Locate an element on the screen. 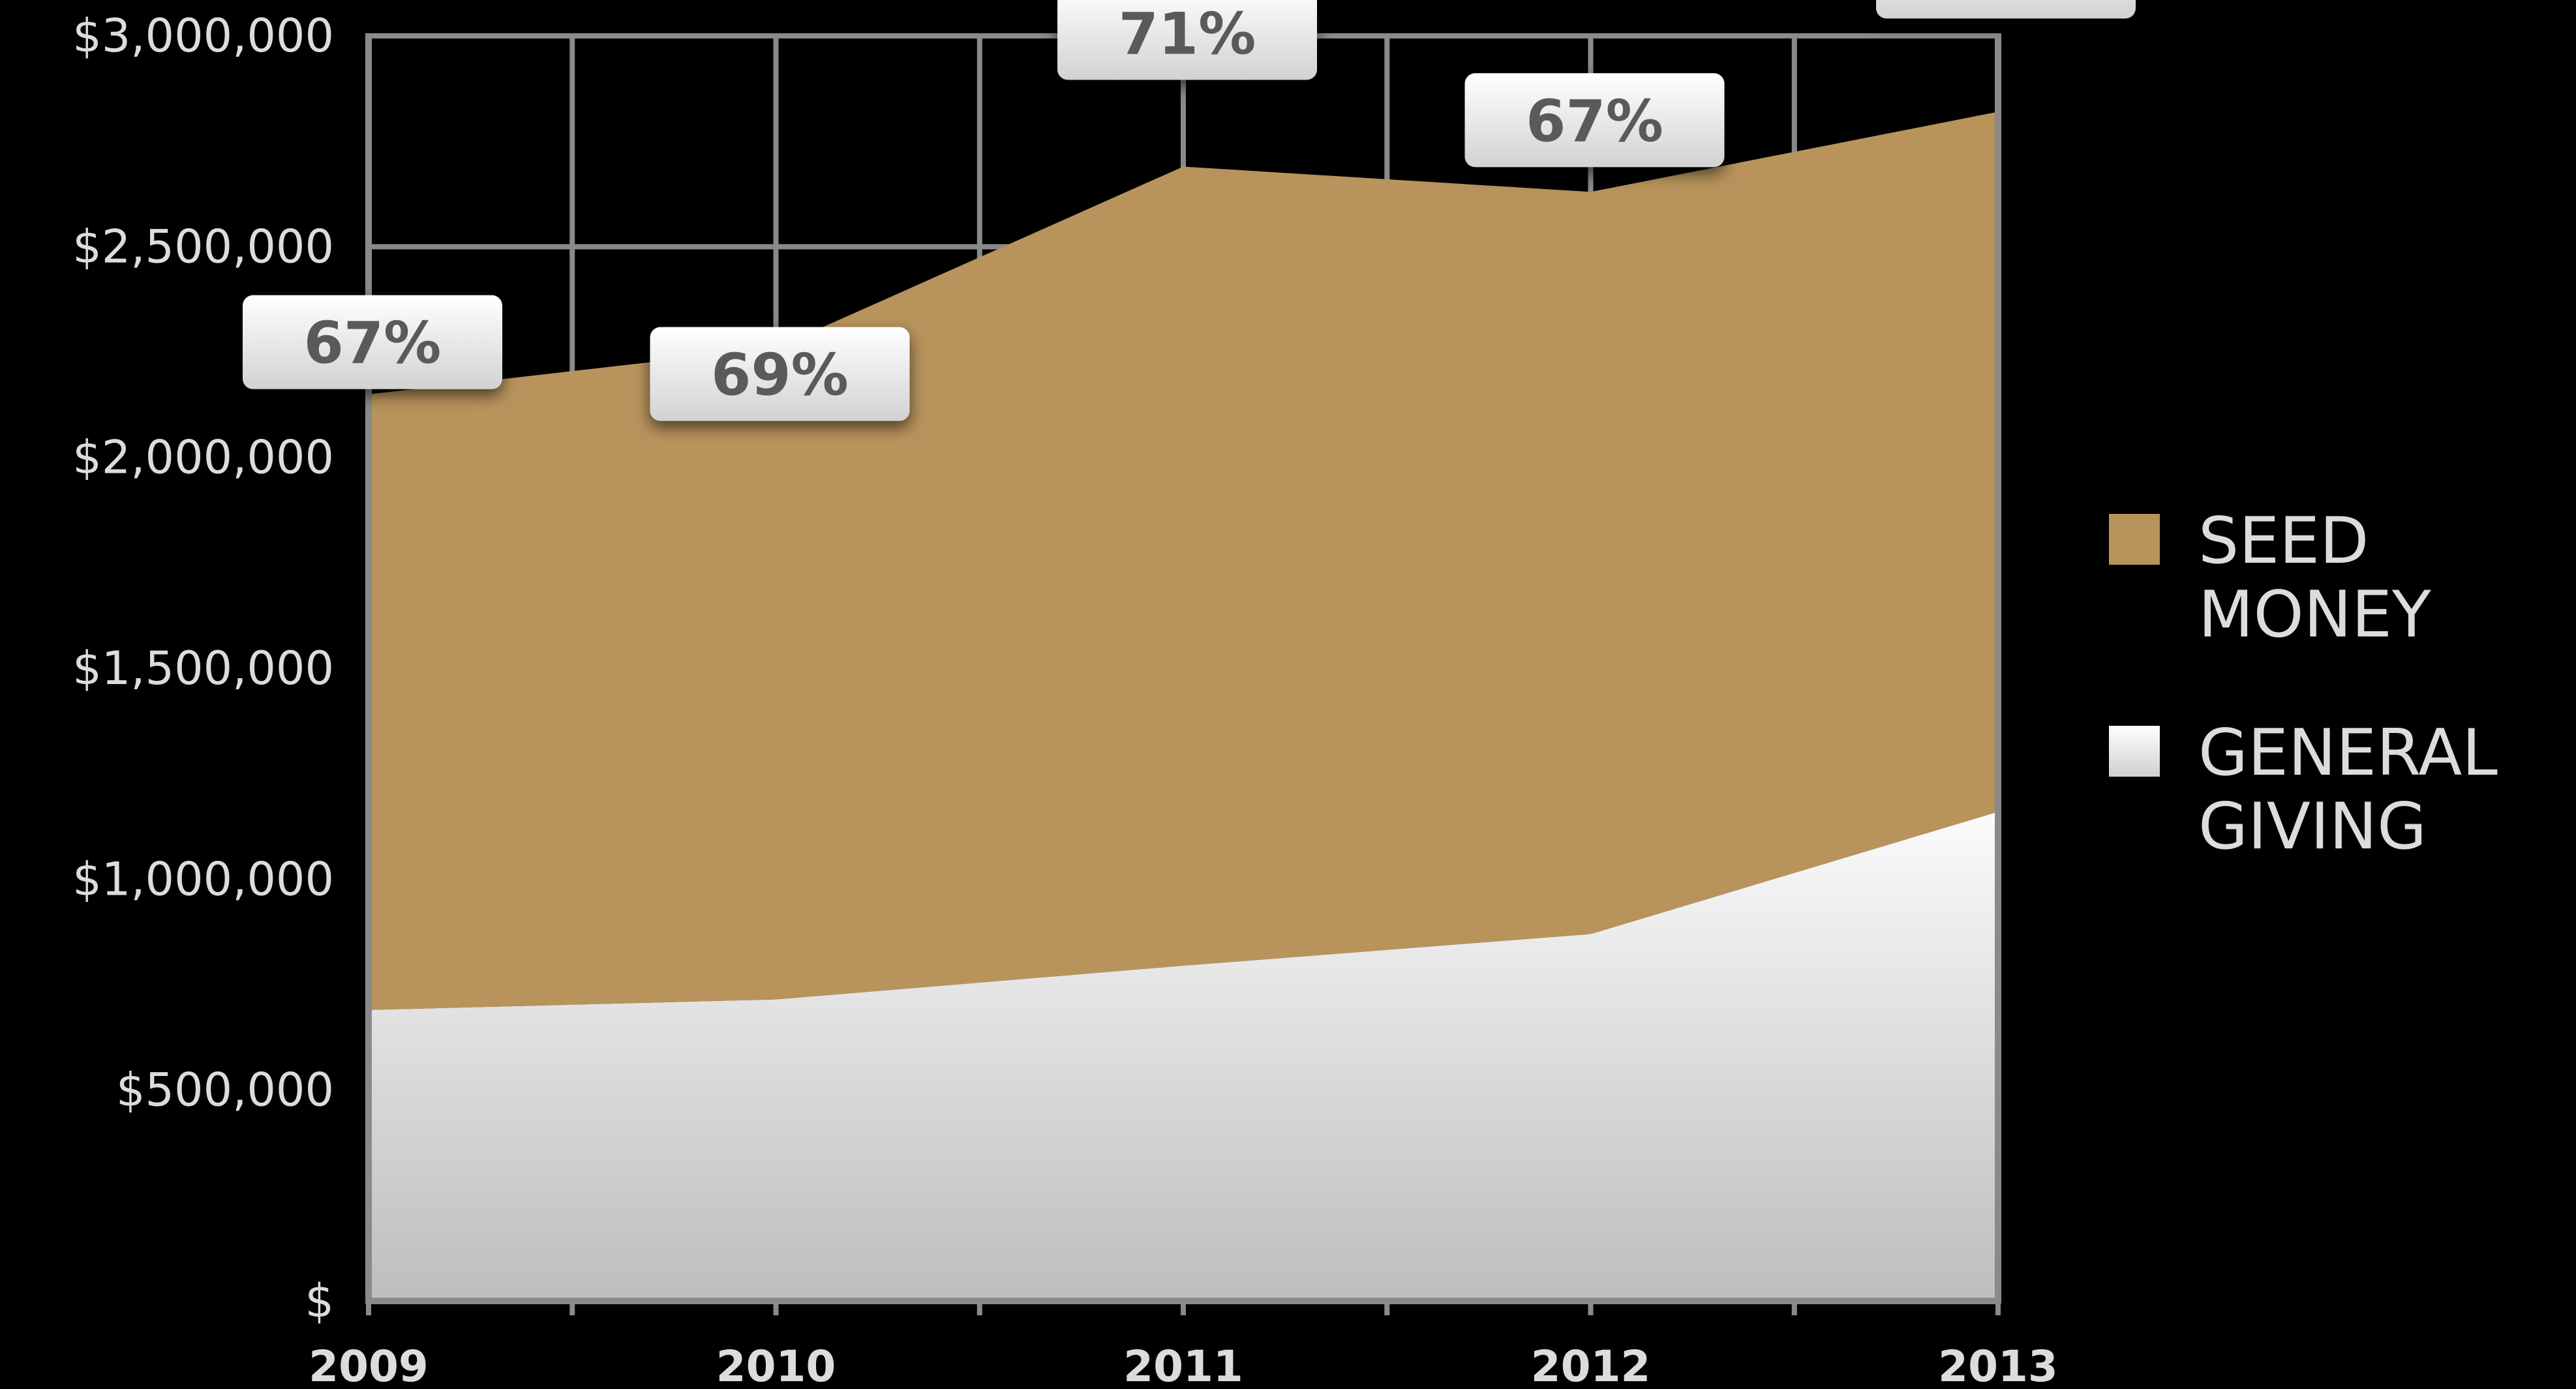  y-tick-label: $1,500,000 is located at coordinates (203, 668).